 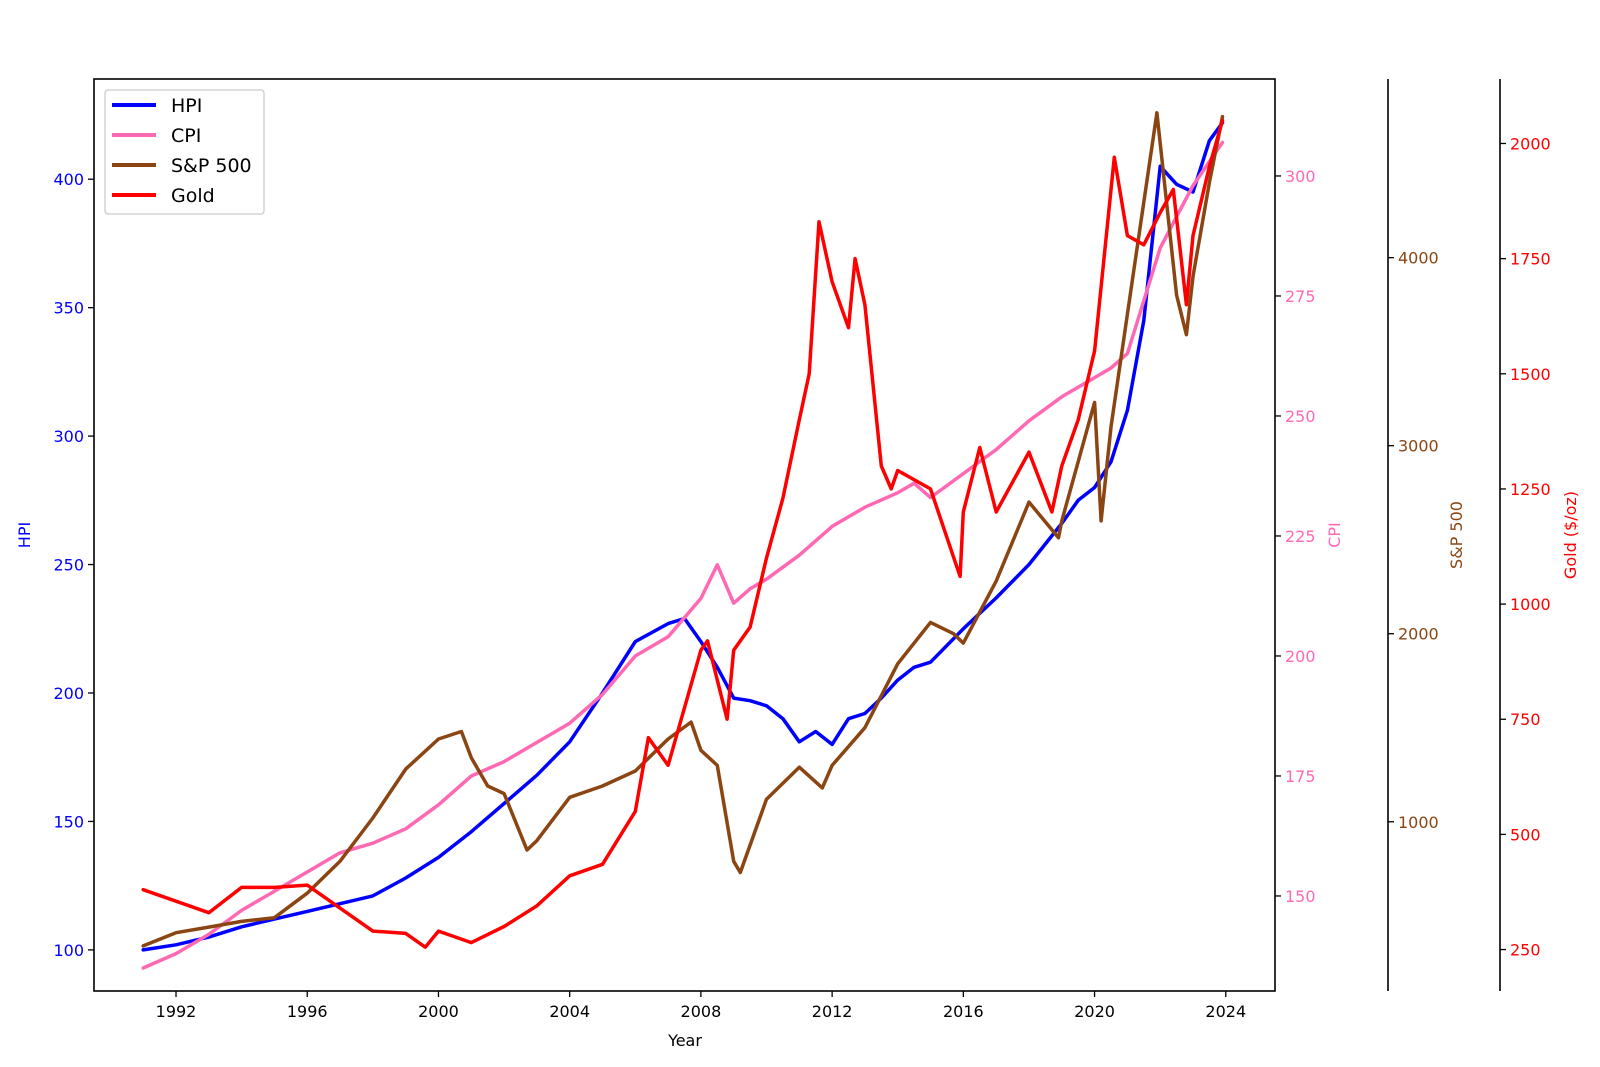 I want to click on y-tick-label-hpi: 400, so click(x=68, y=179).